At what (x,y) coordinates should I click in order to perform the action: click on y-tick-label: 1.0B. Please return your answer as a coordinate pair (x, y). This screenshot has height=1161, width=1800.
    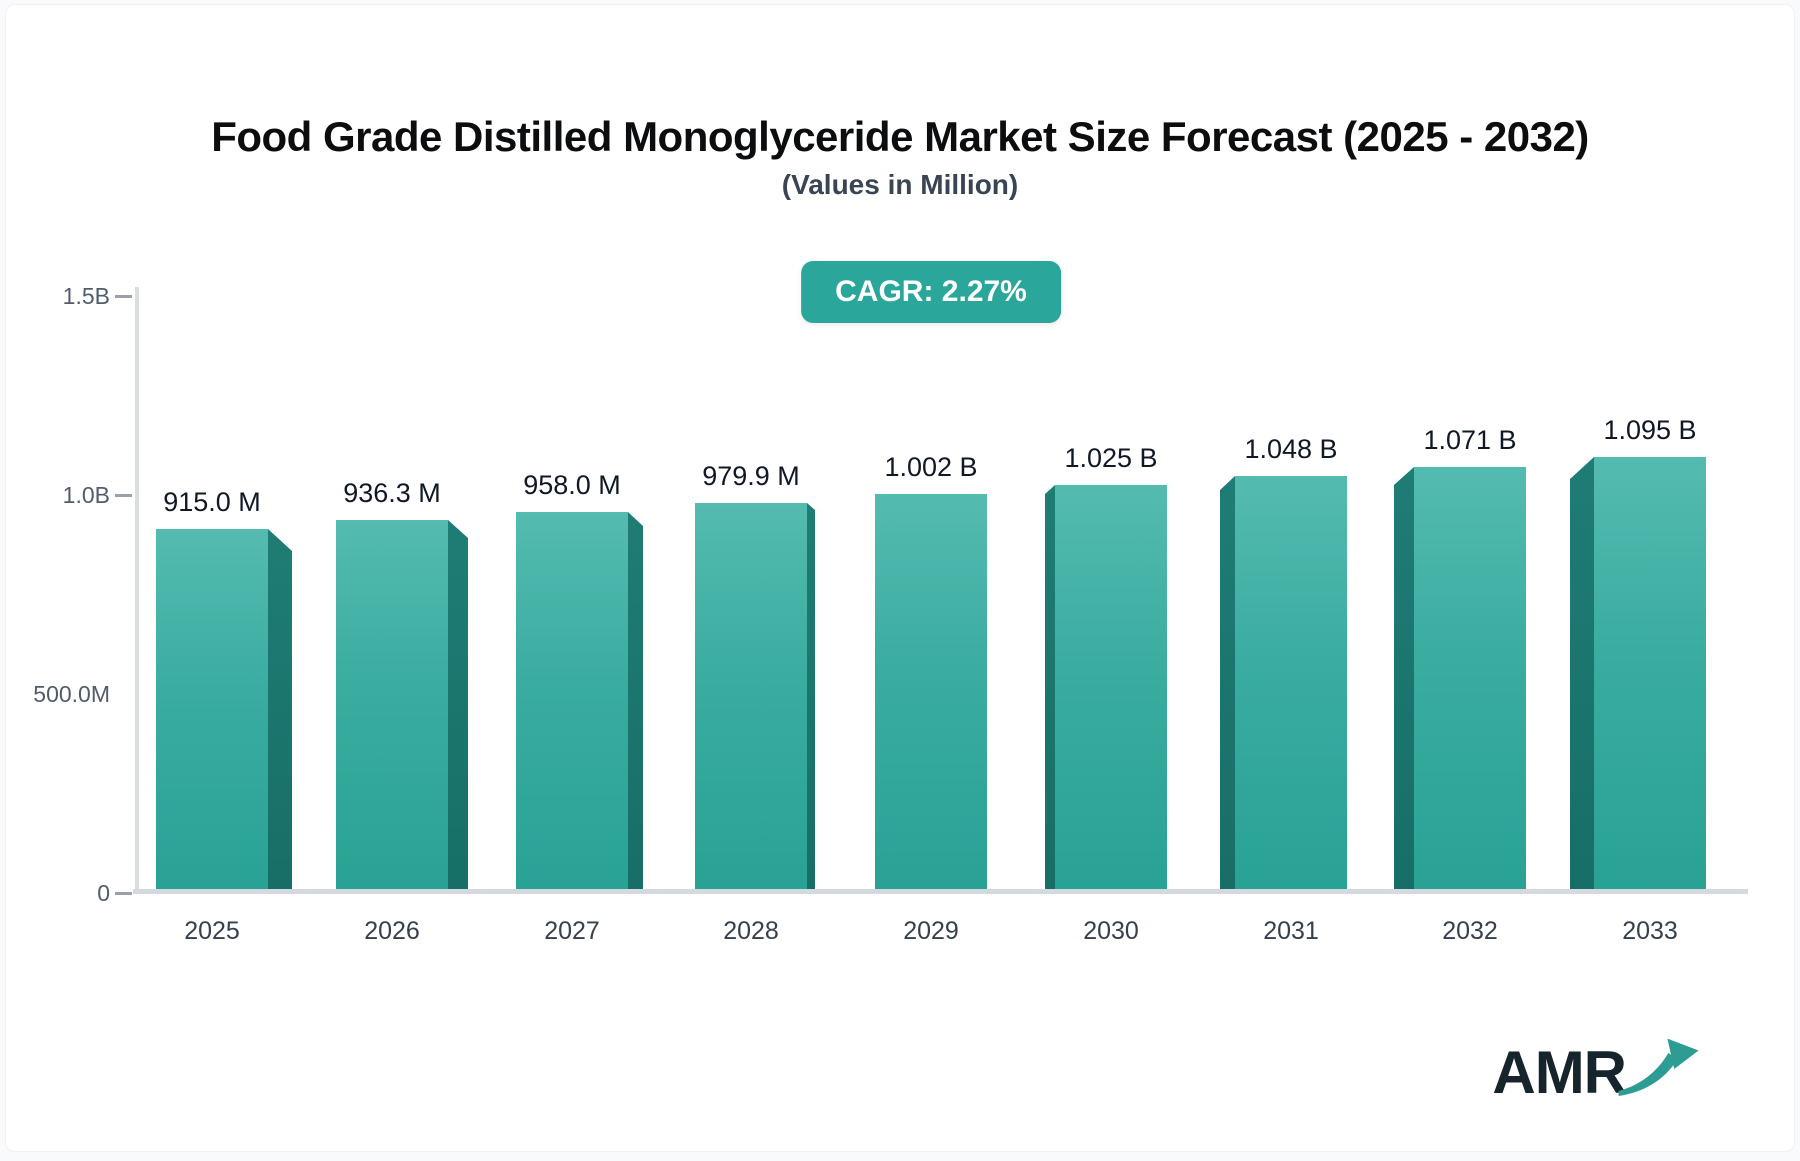
    Looking at the image, I should click on (86, 495).